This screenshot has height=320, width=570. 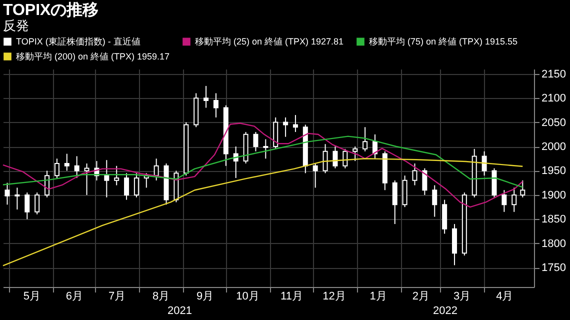 I want to click on legend-label: TOPIX (東証株価指数) - 直近値, so click(x=78, y=41).